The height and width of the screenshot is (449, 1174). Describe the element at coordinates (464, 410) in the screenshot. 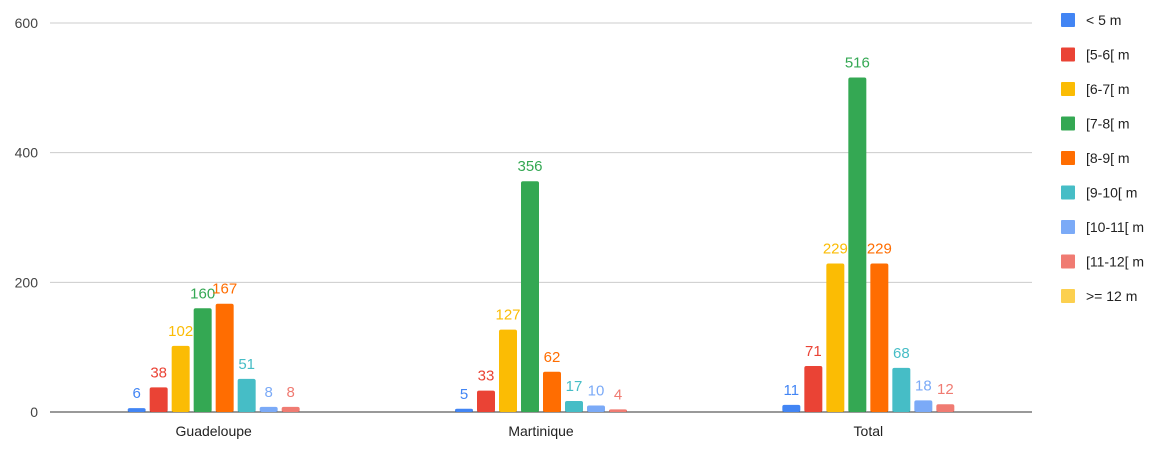

I see `bar-martinique-5-m` at that location.